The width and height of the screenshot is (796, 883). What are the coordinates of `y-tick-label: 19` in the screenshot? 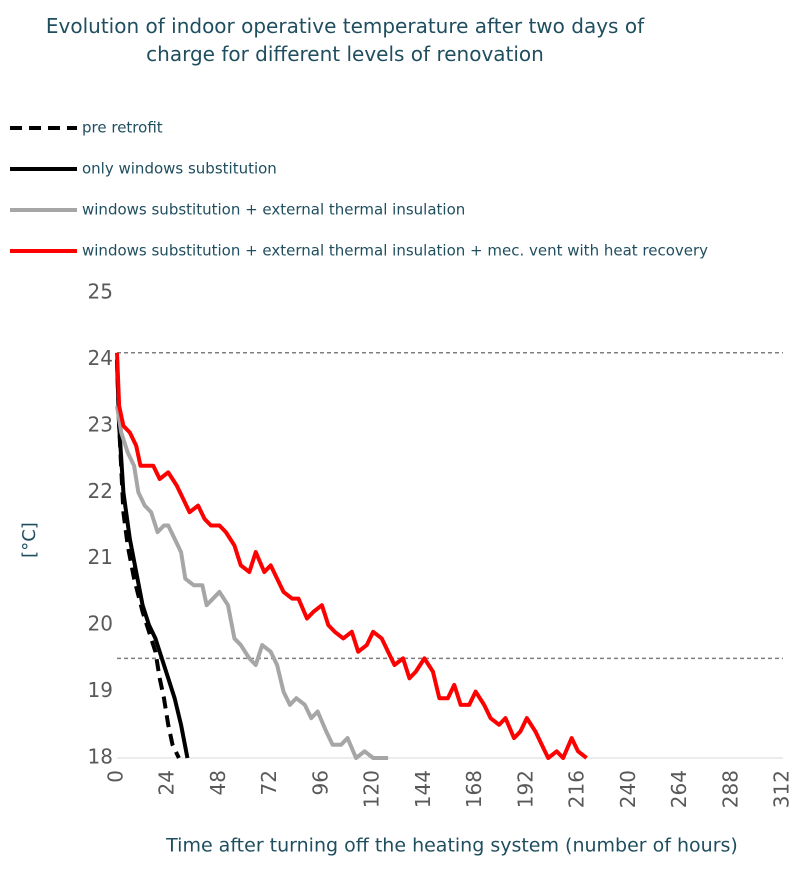 It's located at (100, 690).